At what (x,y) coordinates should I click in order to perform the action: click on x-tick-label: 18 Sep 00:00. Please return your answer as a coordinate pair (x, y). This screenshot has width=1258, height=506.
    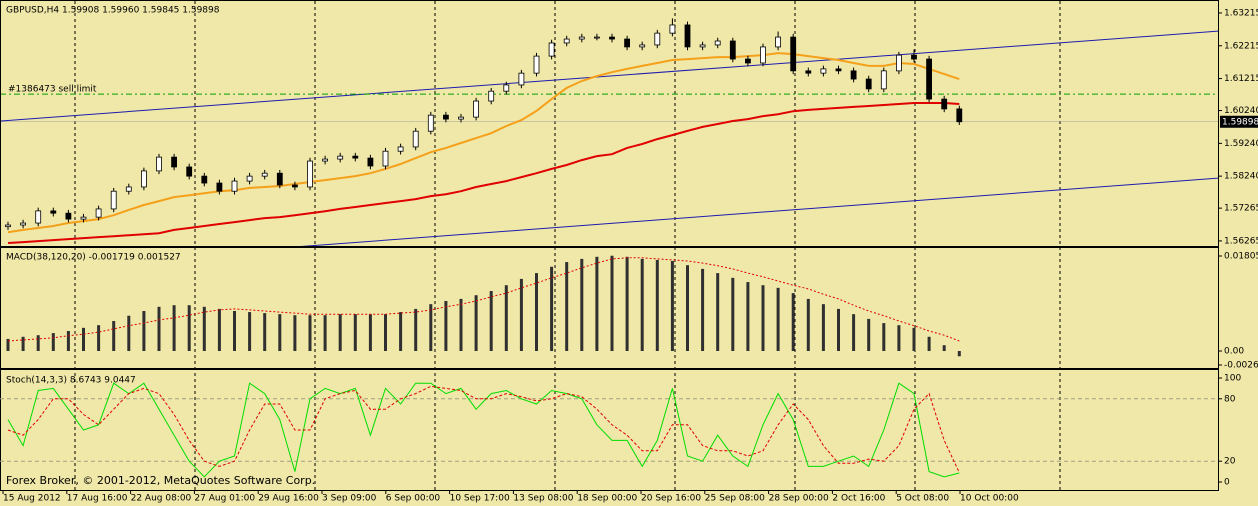
    Looking at the image, I should click on (607, 499).